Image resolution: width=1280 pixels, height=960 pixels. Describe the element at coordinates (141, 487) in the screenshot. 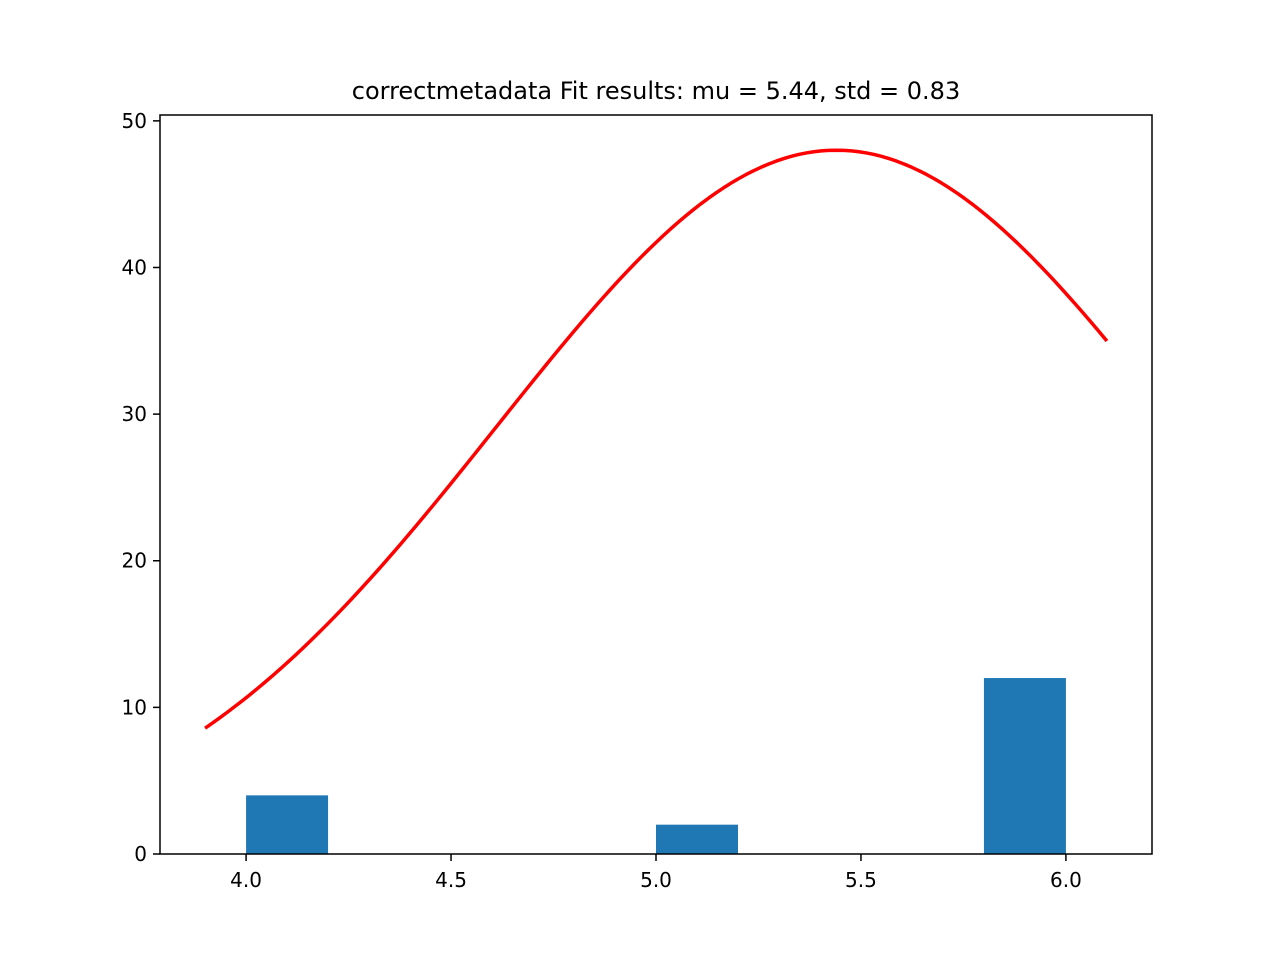

I see `y-axis: 0 10 20 30 40 50` at that location.